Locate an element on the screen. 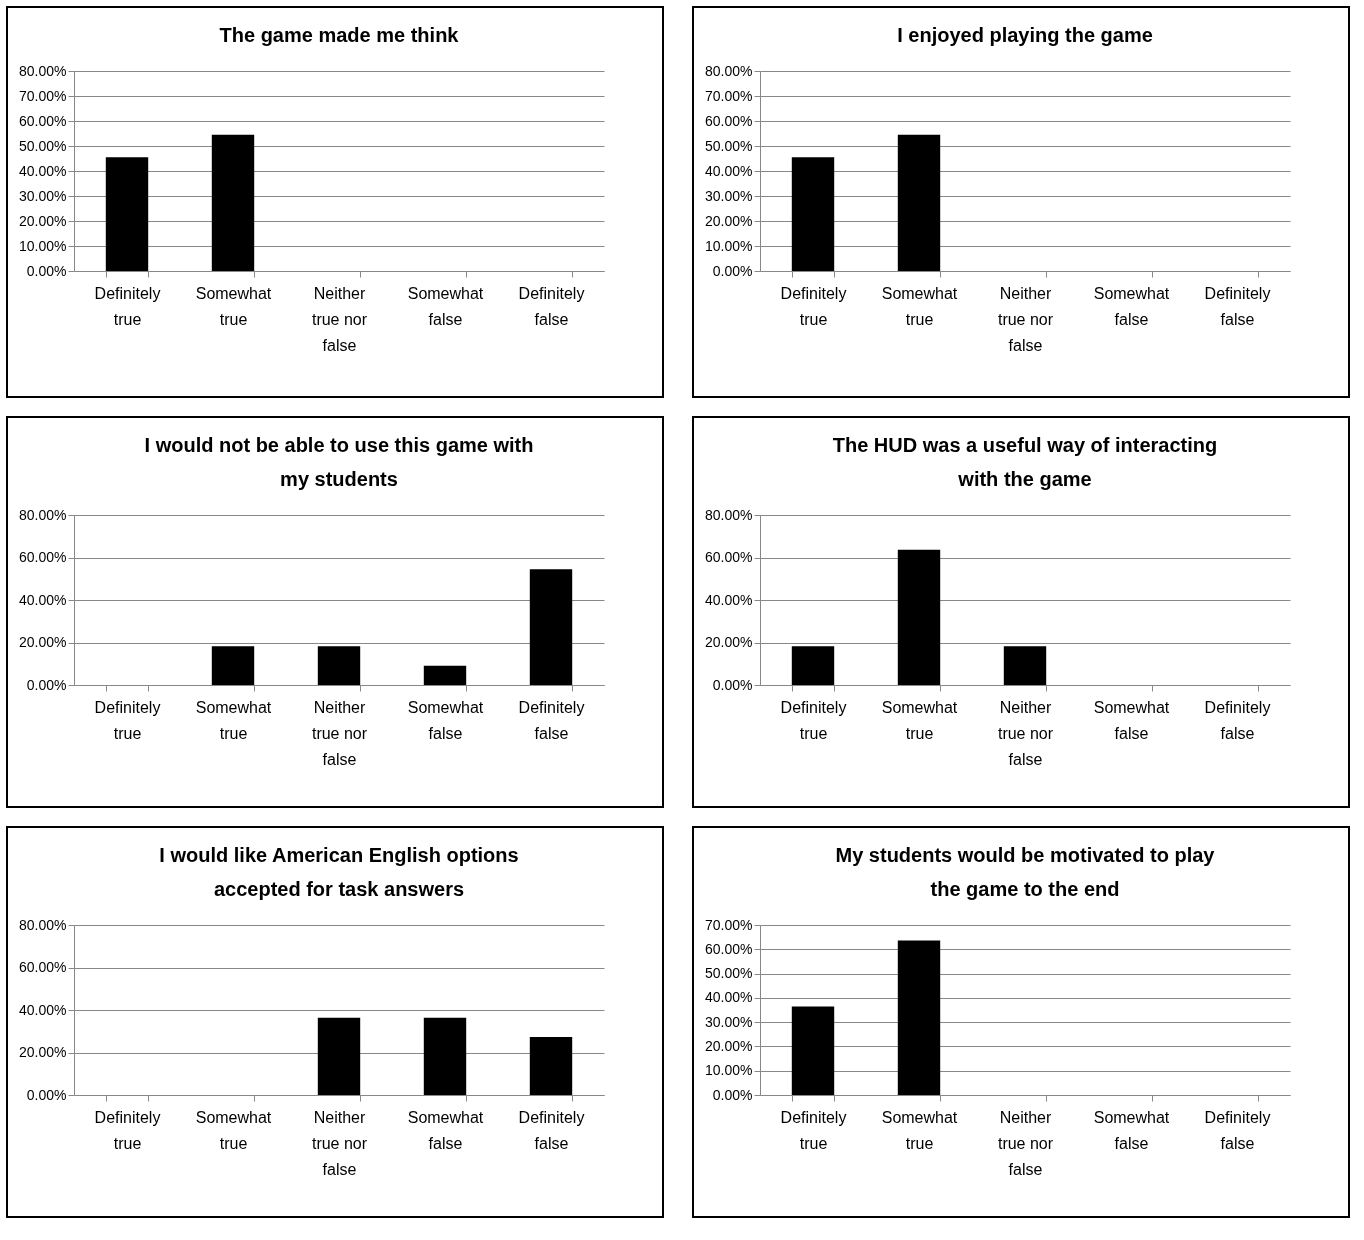 The height and width of the screenshot is (1240, 1364). chart-title: The HUD was a useful way of interacting with the game is located at coordinates (1025, 462).